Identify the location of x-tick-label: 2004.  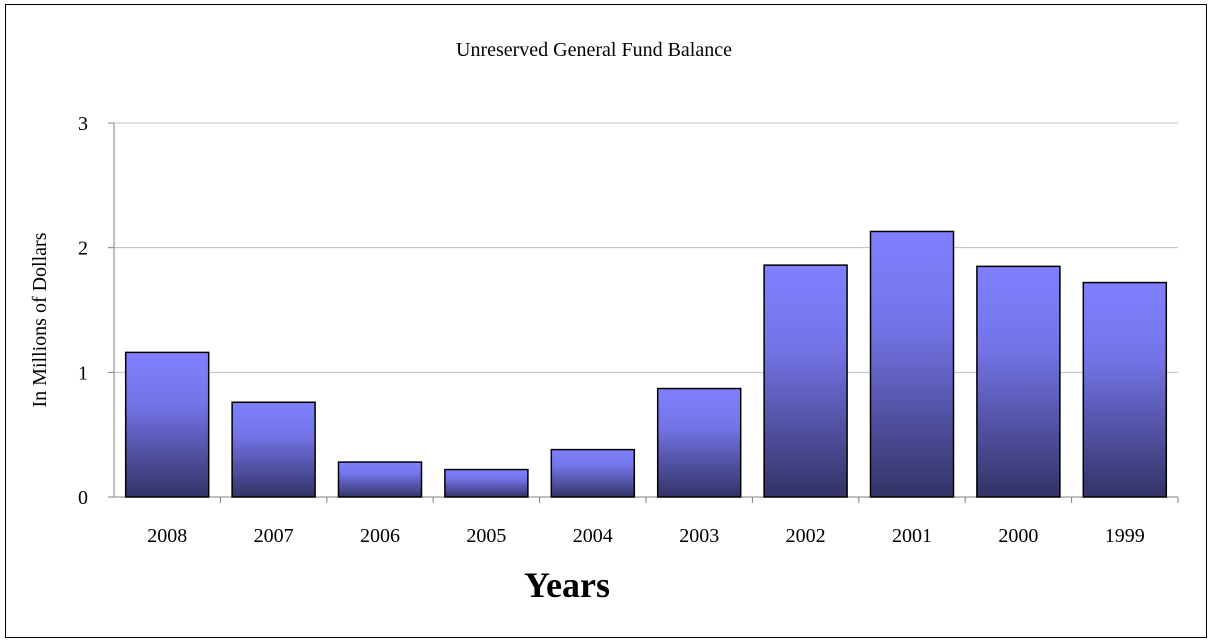
(593, 536).